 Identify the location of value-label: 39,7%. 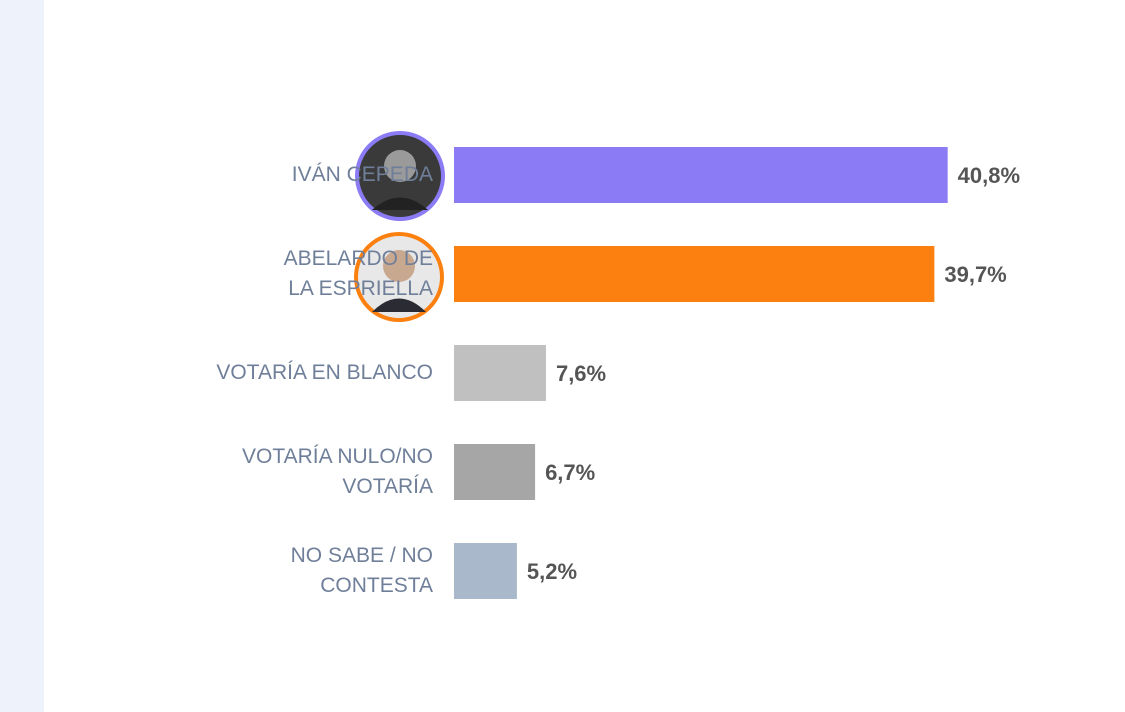
(975, 274).